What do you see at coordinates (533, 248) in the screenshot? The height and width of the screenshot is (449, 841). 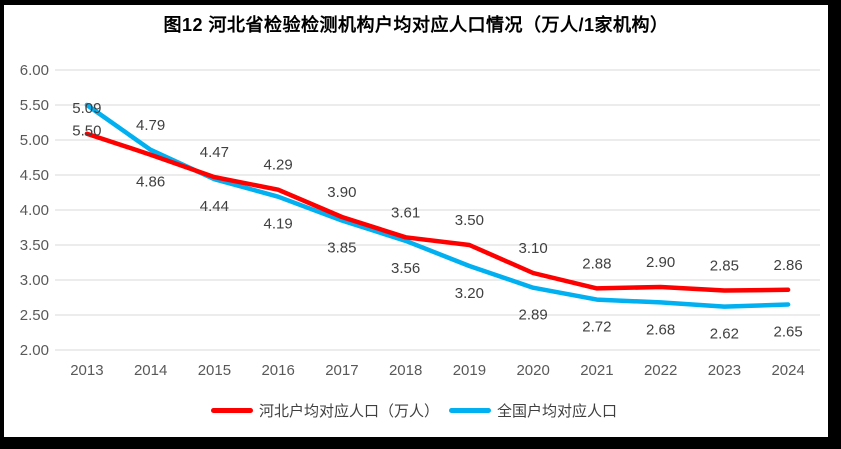 I see `data-label-hebei: 3.10` at bounding box center [533, 248].